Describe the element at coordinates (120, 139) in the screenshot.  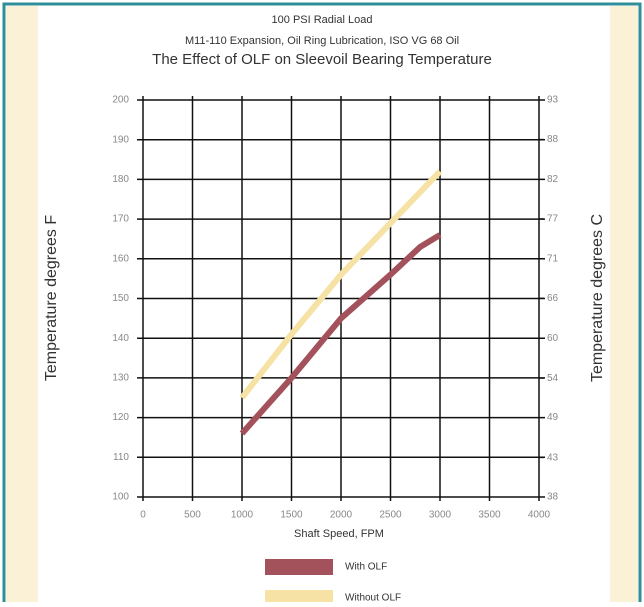
I see `y-tick-label: 190` at that location.